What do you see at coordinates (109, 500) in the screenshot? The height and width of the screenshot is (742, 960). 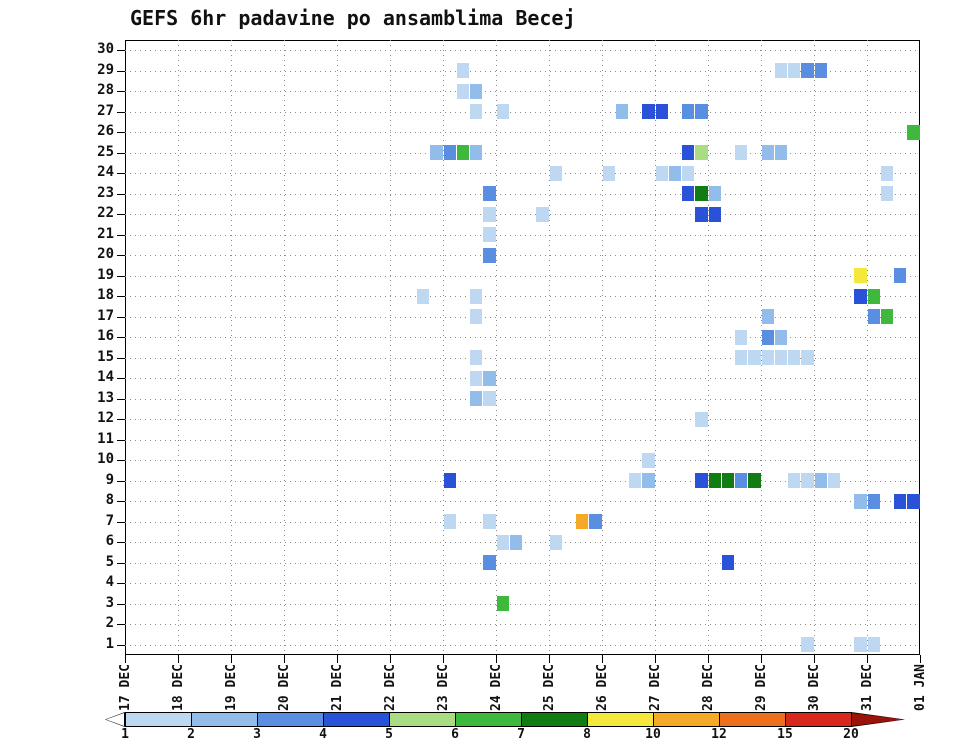 I see `y-tick-label: 8` at bounding box center [109, 500].